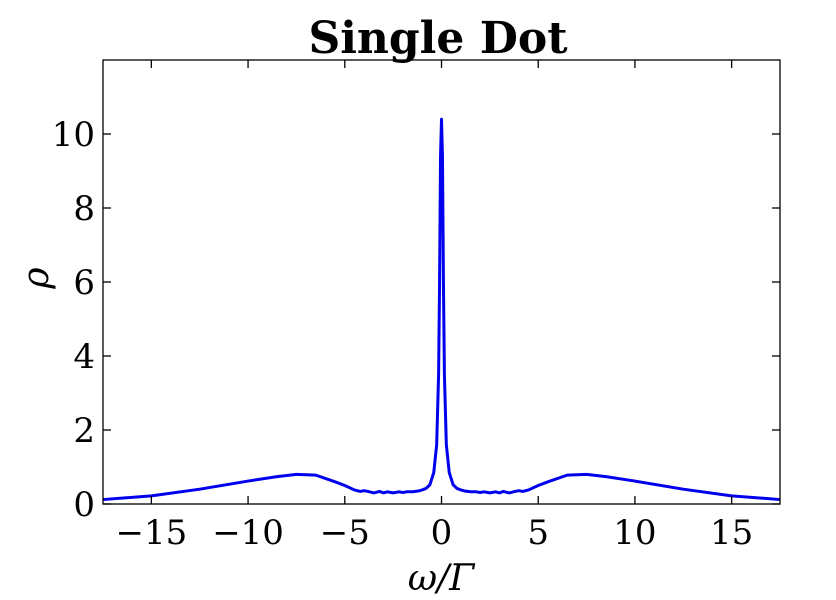  I want to click on x-tick-label: −15, so click(151, 533).